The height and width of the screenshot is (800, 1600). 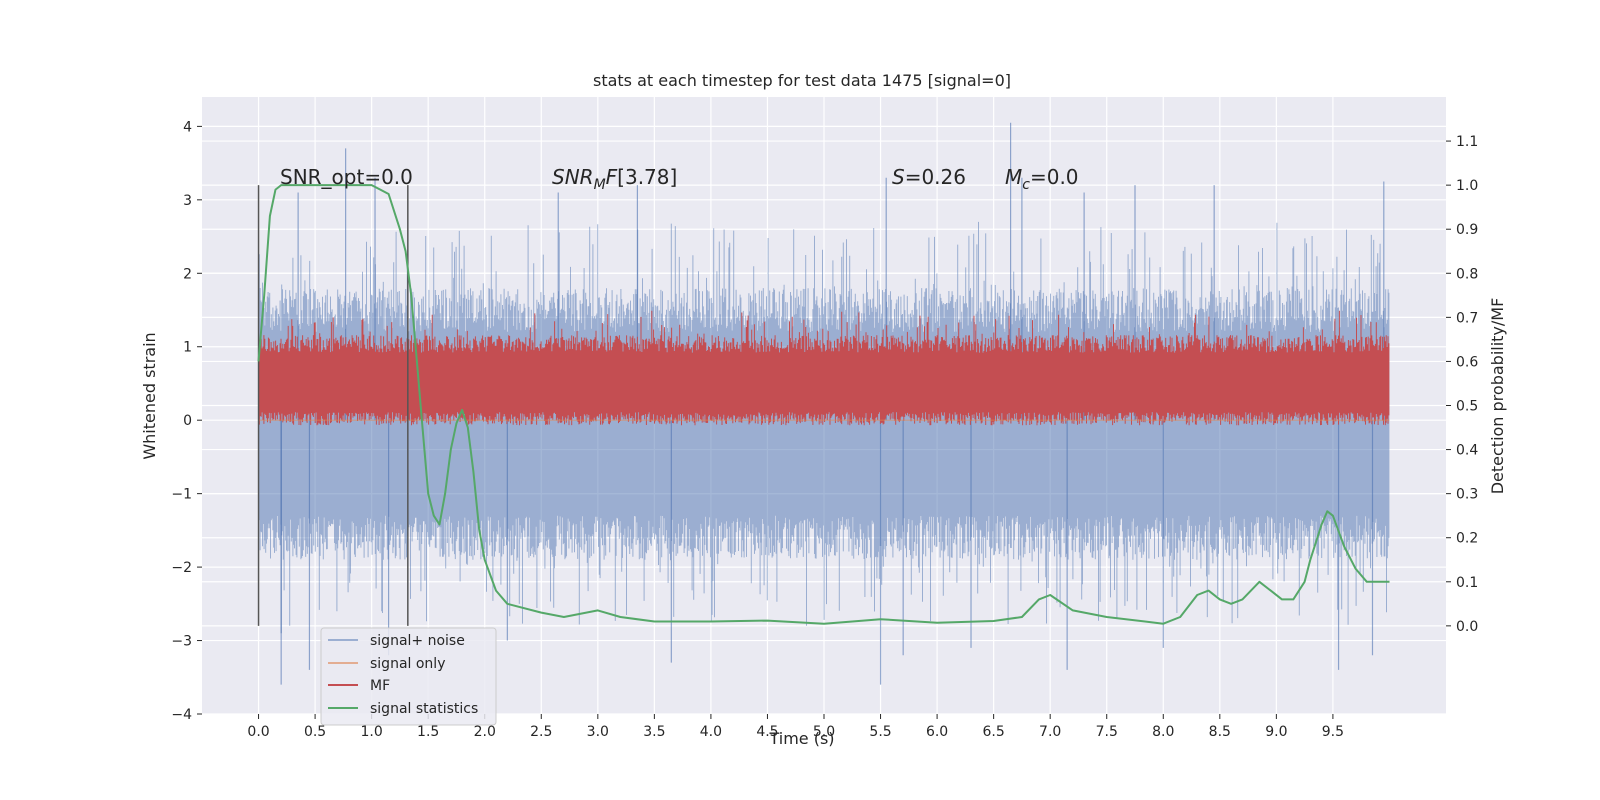 I want to click on y-tick-label-right: 0.1, so click(x=1467, y=583).